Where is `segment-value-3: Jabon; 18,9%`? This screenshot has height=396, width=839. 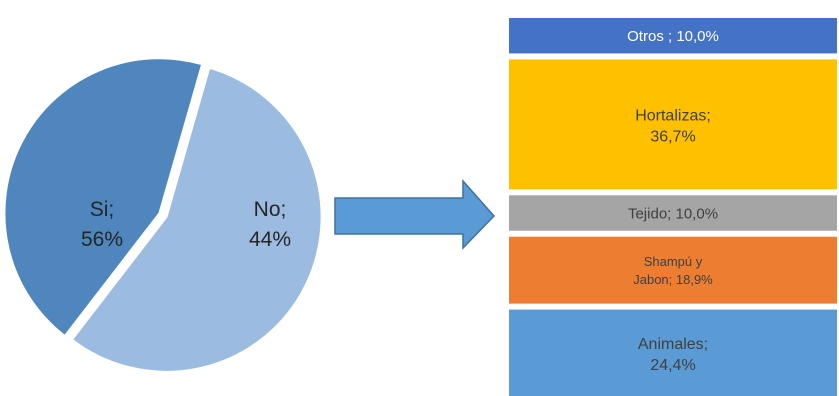
segment-value-3: Jabon; 18,9% is located at coordinates (673, 279).